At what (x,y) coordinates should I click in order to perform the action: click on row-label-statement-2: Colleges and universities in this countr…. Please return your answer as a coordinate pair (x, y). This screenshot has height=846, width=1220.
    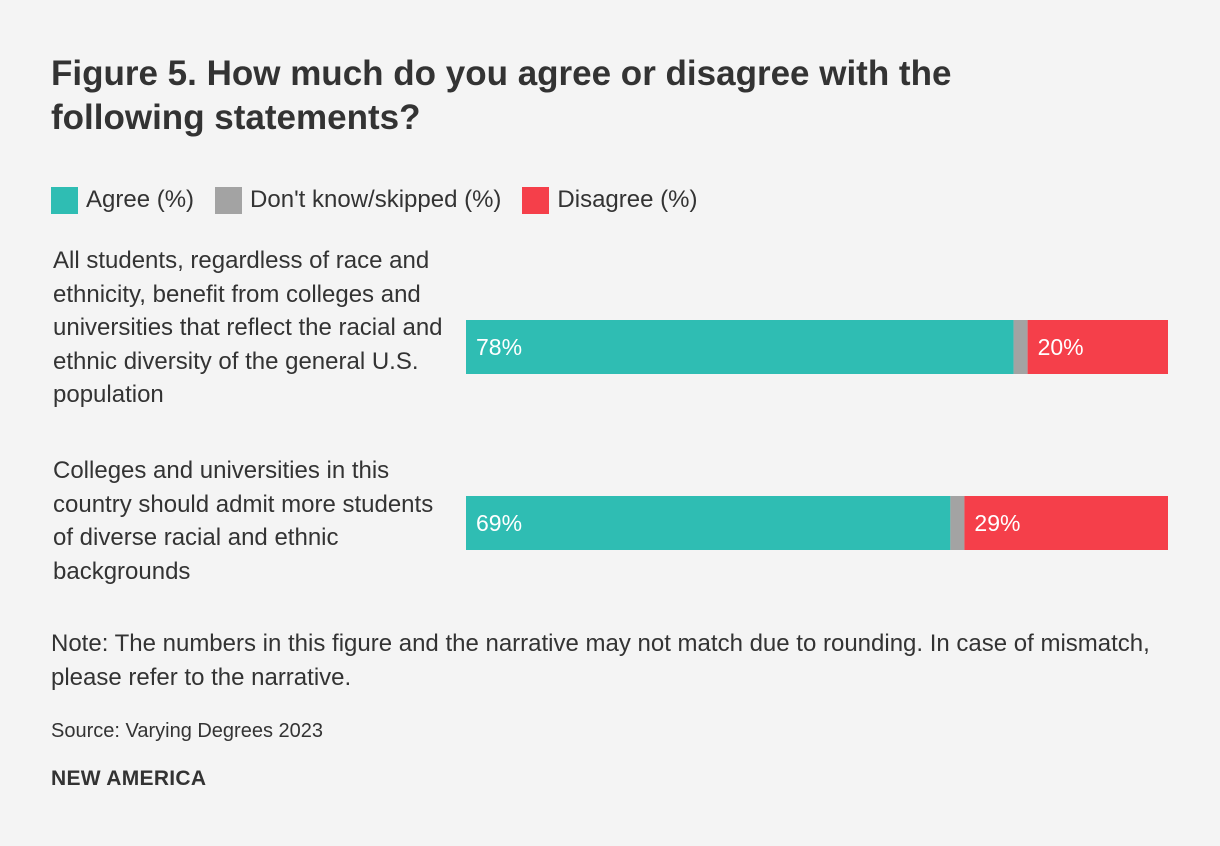
    Looking at the image, I should click on (243, 521).